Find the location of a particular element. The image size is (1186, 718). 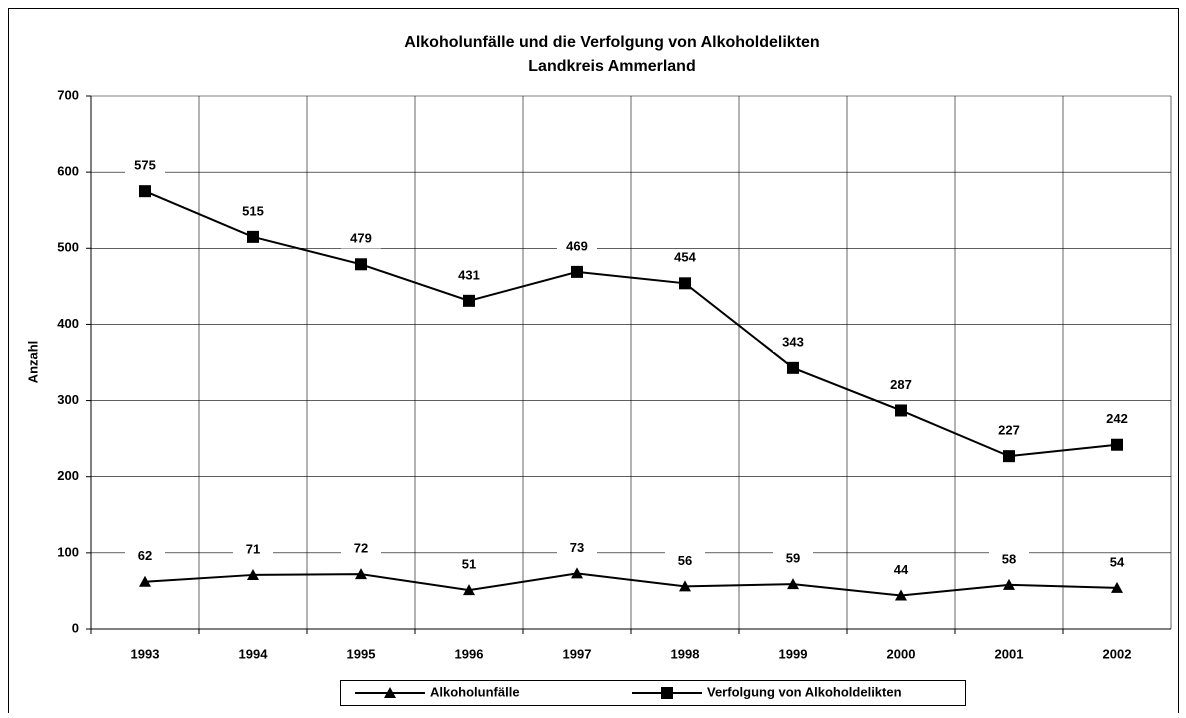

data-label: 73 is located at coordinates (577, 547).